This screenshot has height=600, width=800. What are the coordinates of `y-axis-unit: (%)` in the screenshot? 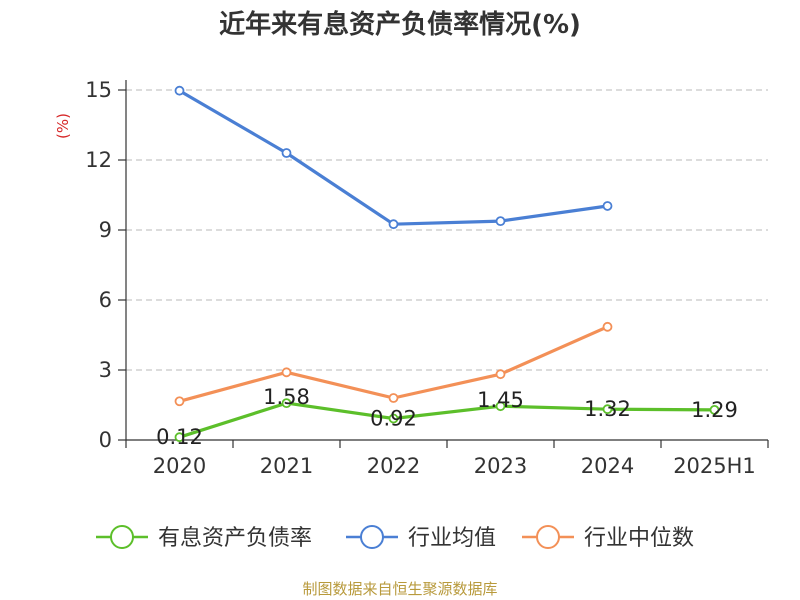 It's located at (63, 126).